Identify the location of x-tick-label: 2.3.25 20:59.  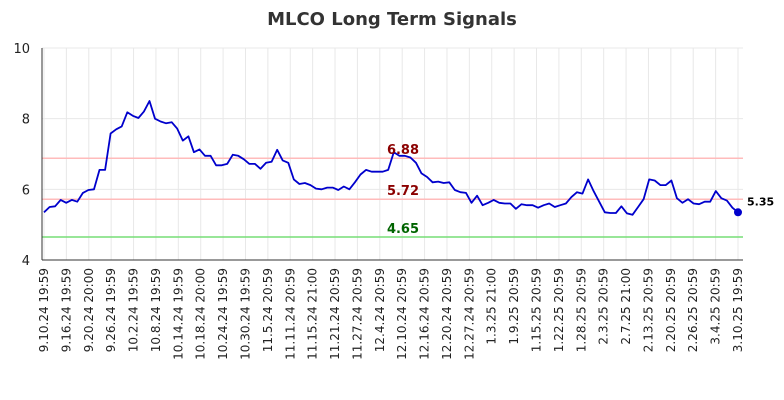
(604, 306).